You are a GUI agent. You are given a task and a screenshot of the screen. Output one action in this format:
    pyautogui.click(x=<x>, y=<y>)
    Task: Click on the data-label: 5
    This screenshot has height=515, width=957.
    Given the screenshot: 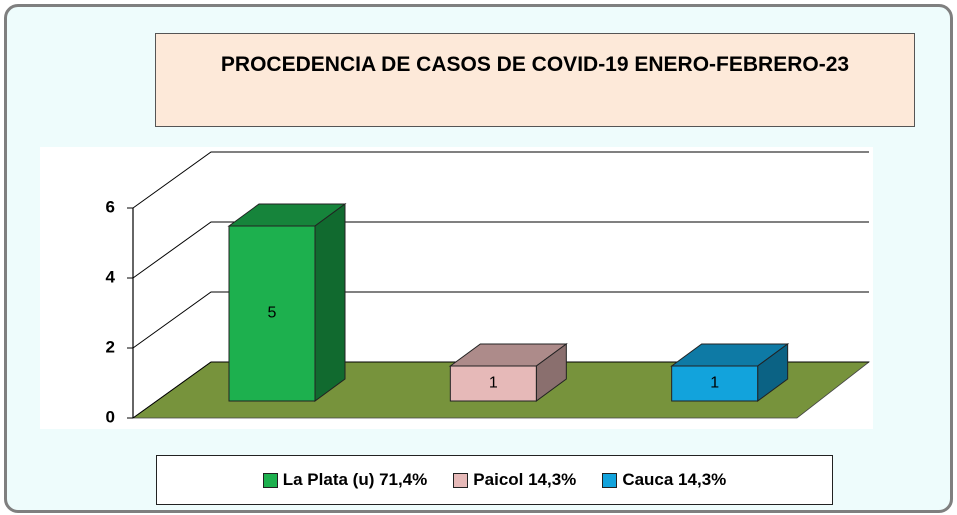 What is the action you would take?
    pyautogui.click(x=272, y=313)
    